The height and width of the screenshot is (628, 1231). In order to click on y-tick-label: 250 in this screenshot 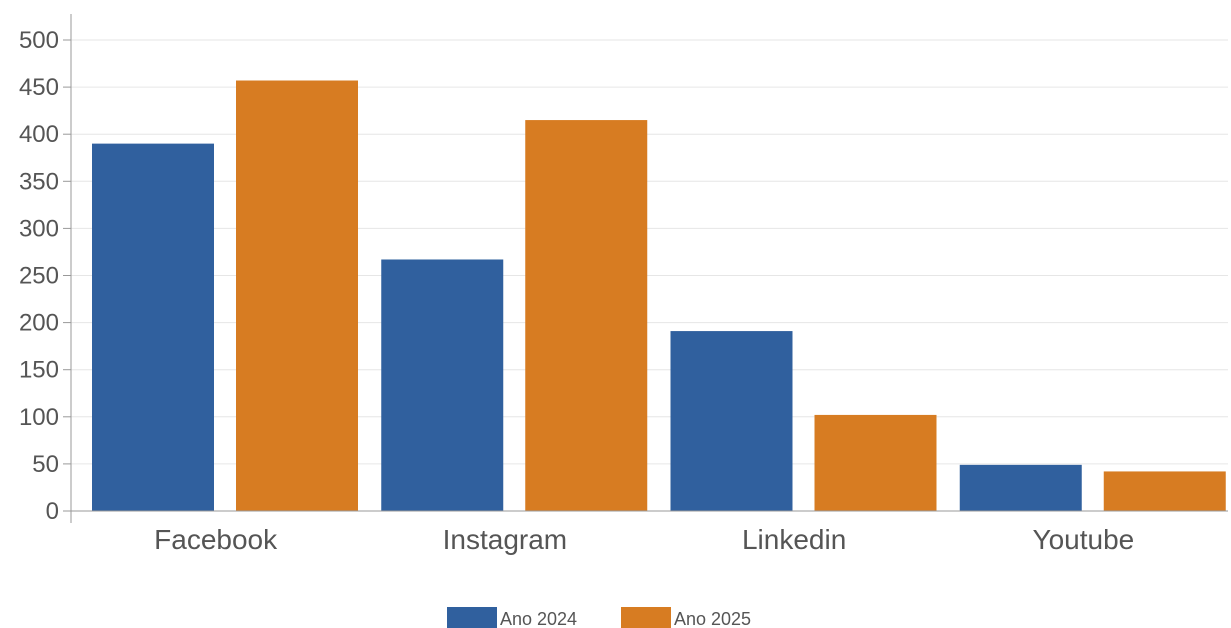, I will do `click(39, 276)`.